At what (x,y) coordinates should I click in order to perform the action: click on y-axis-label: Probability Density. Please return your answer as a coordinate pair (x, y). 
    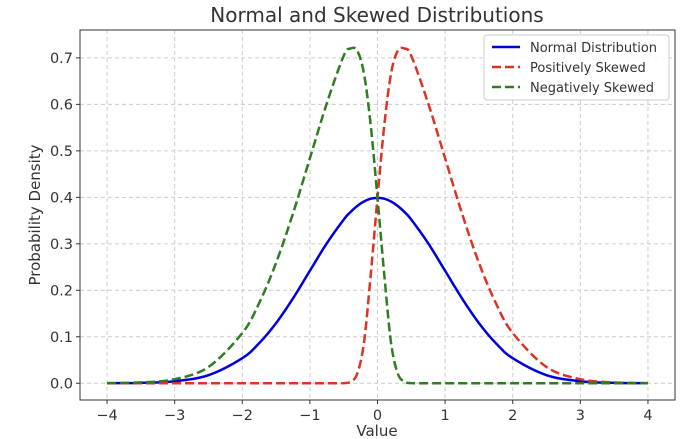
    Looking at the image, I should click on (35, 214).